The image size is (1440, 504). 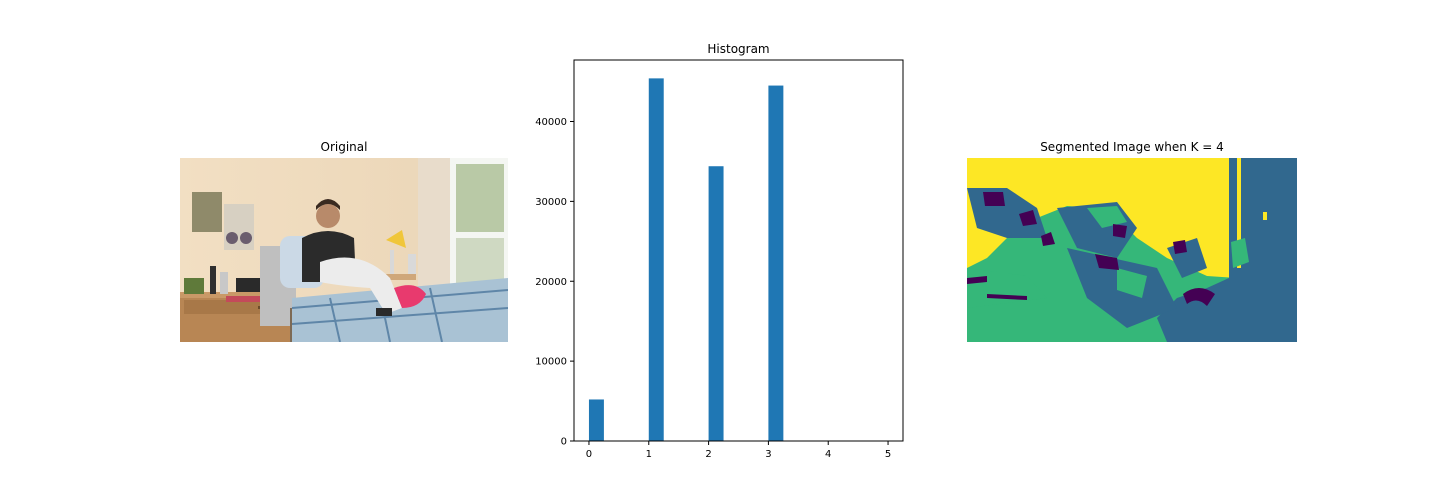 I want to click on x-tick-label: 5, so click(x=888, y=454).